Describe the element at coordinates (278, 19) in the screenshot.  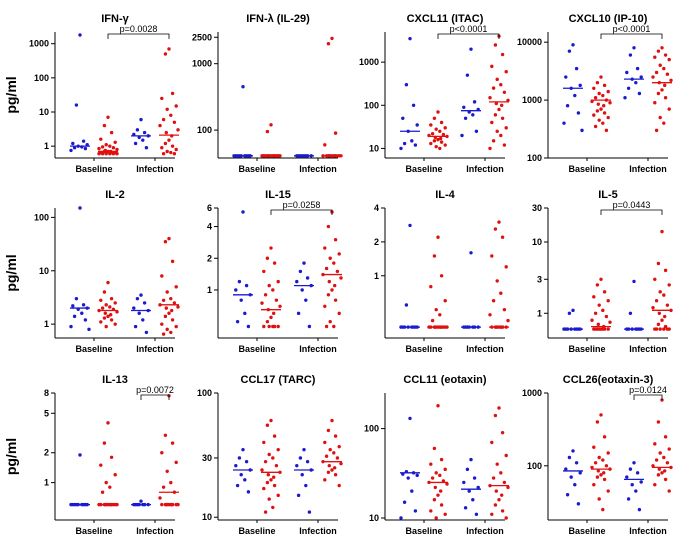
I see `panel-title: IFN-λ (IL-29)` at that location.